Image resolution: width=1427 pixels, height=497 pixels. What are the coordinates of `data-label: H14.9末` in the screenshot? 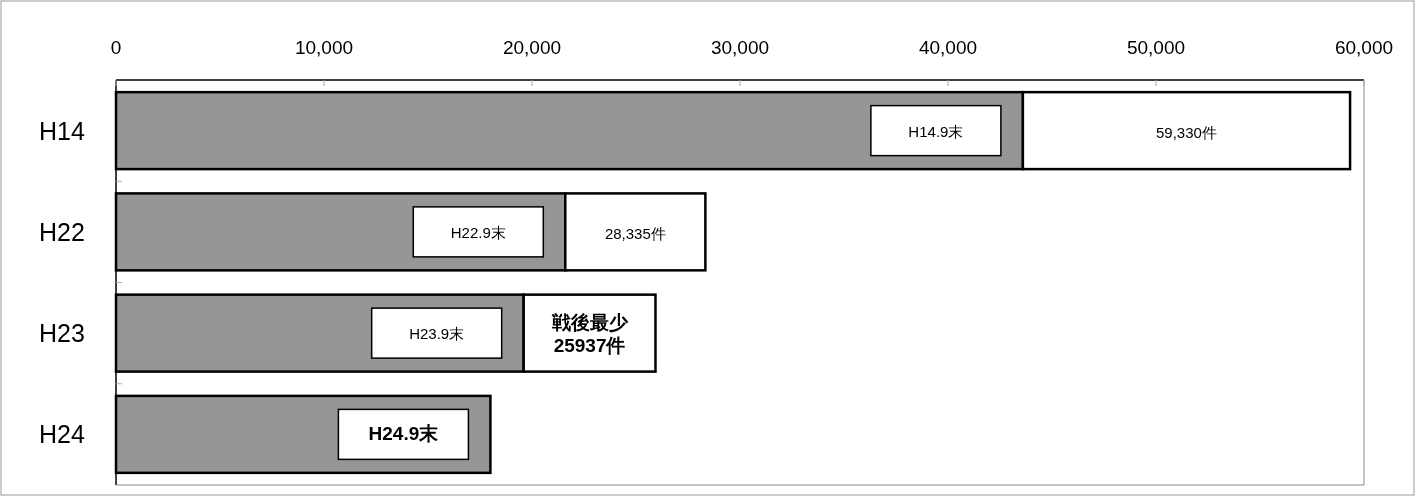 It's located at (936, 131).